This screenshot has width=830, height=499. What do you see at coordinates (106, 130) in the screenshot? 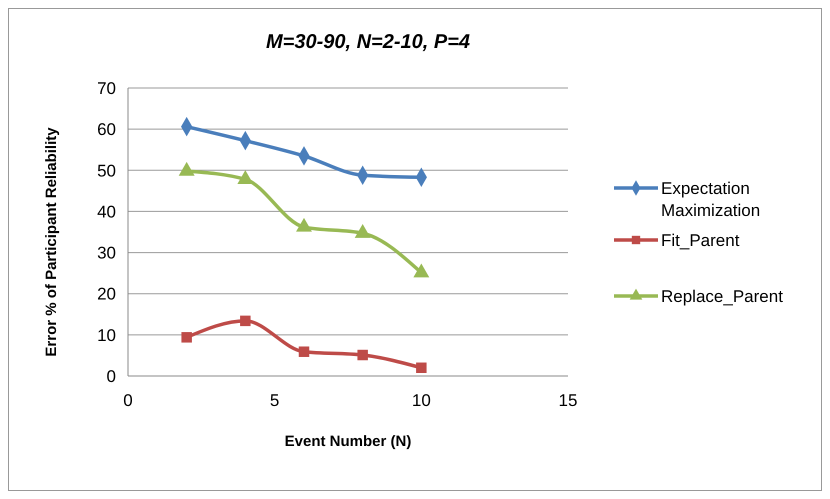
I see `y-tick-label: 60` at bounding box center [106, 130].